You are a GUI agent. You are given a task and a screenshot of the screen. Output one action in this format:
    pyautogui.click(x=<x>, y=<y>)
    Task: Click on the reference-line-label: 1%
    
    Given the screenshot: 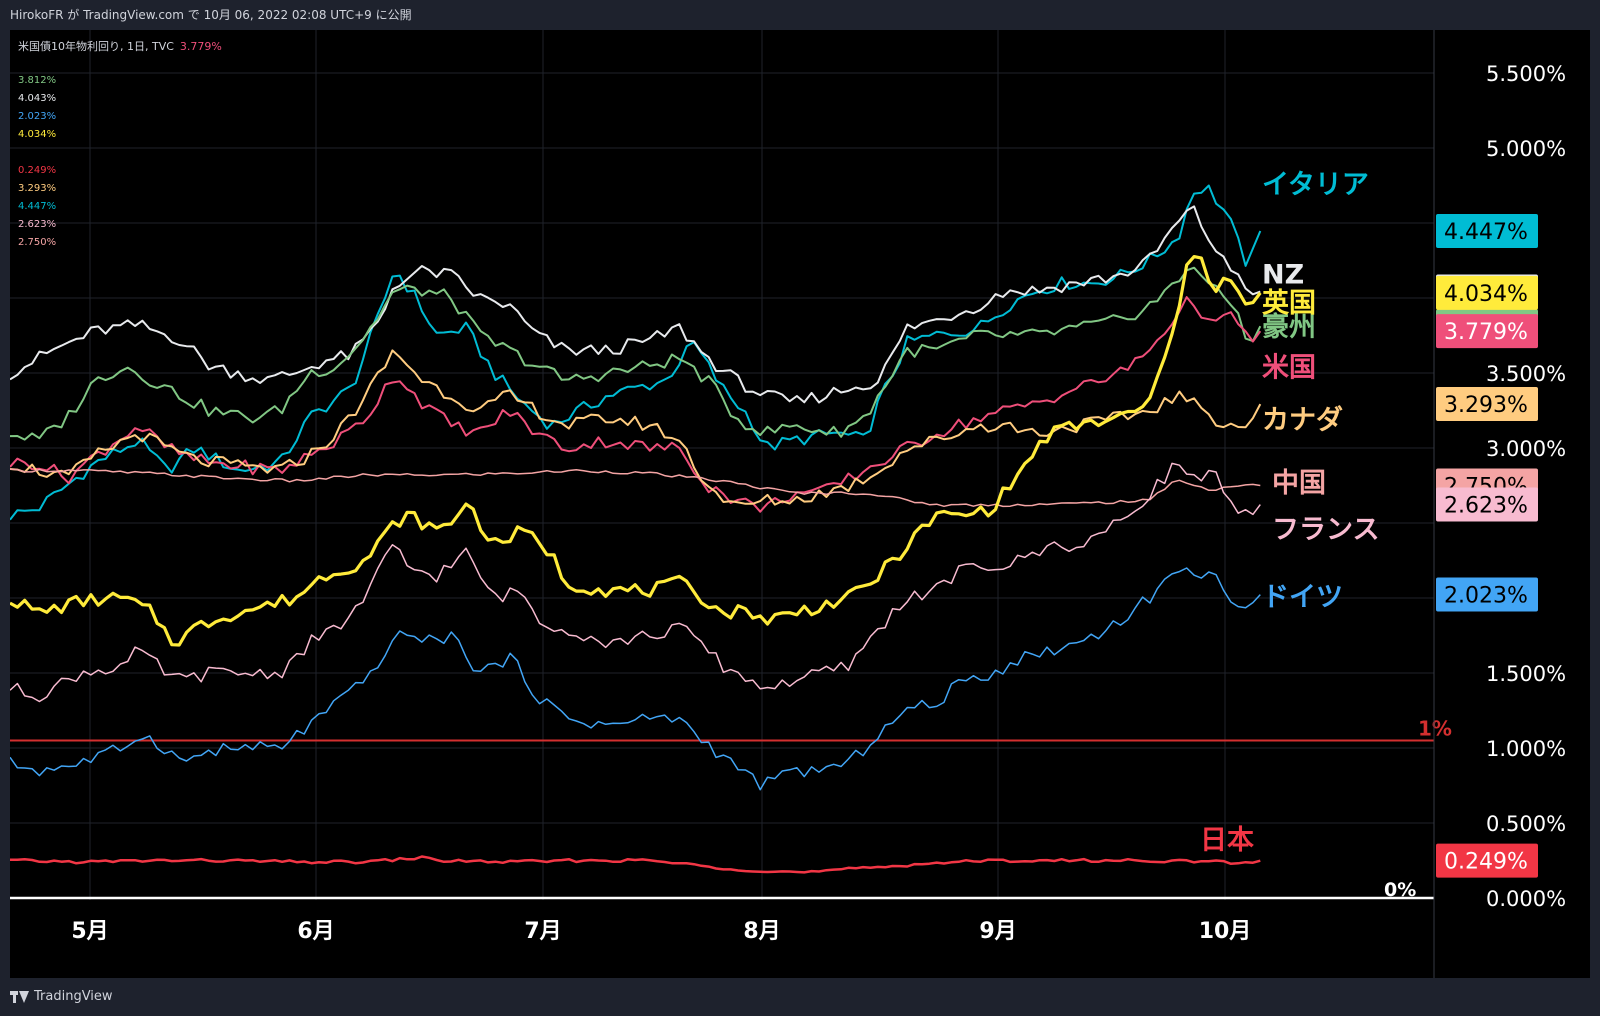 What is the action you would take?
    pyautogui.click(x=1435, y=729)
    